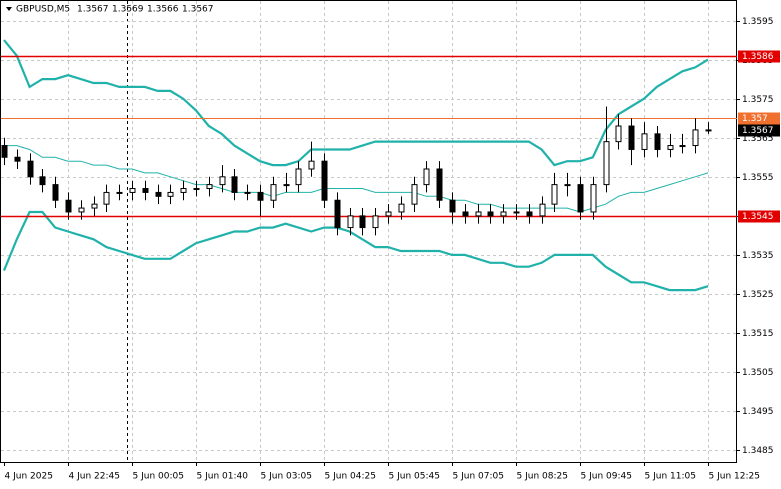 The width and height of the screenshot is (781, 489). Describe the element at coordinates (734, 477) in the screenshot. I see `x-tick-label: 5 Jun 12:25` at that location.